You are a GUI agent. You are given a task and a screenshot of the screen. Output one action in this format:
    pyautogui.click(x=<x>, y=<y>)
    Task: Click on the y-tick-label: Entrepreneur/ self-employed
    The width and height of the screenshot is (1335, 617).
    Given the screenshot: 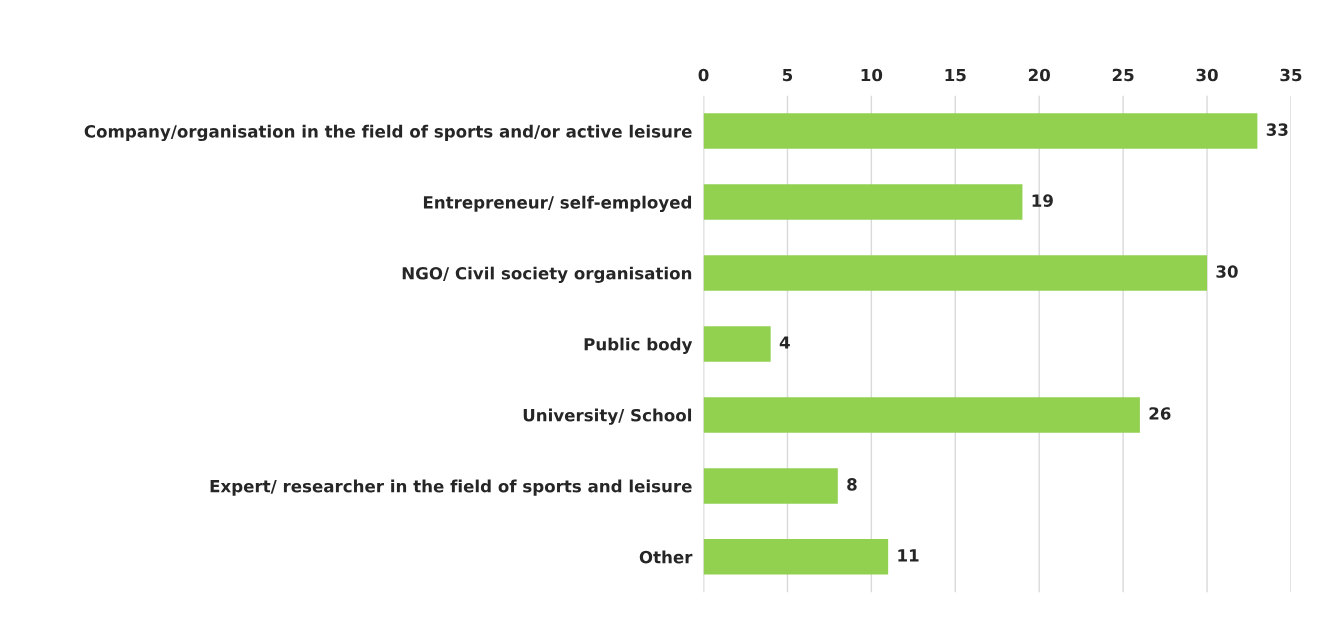 What is the action you would take?
    pyautogui.click(x=557, y=203)
    